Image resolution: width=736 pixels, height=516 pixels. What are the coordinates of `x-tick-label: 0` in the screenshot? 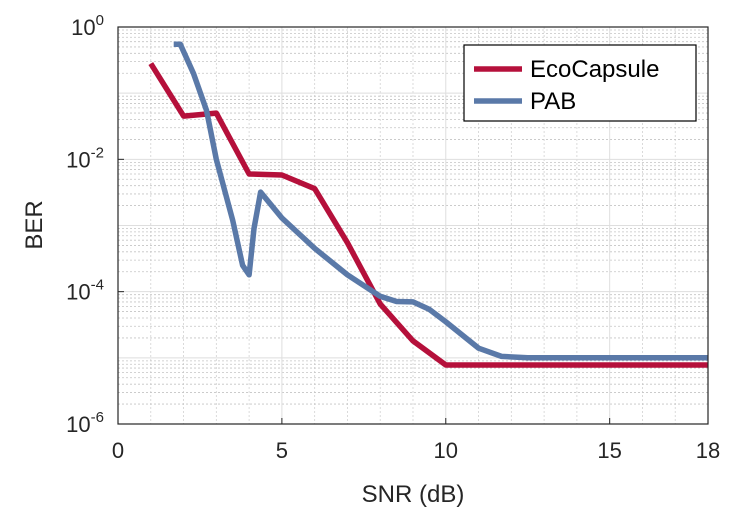 It's located at (118, 450).